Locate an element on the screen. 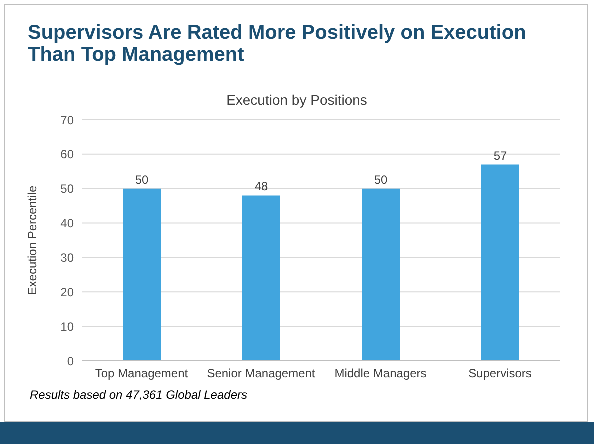  y-tick-label: 60 is located at coordinates (67, 155).